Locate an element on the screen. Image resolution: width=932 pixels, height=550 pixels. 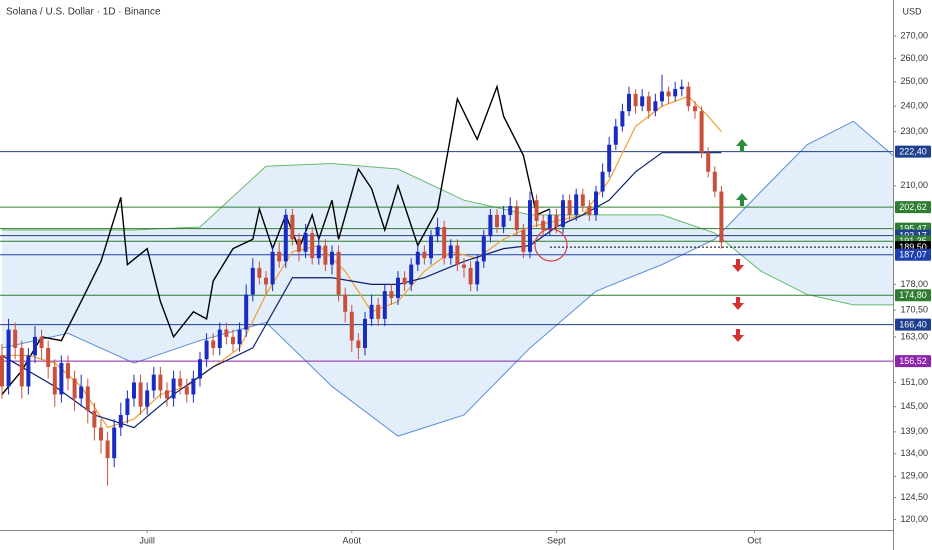
y-tick-label: 124,50 is located at coordinates (914, 497).